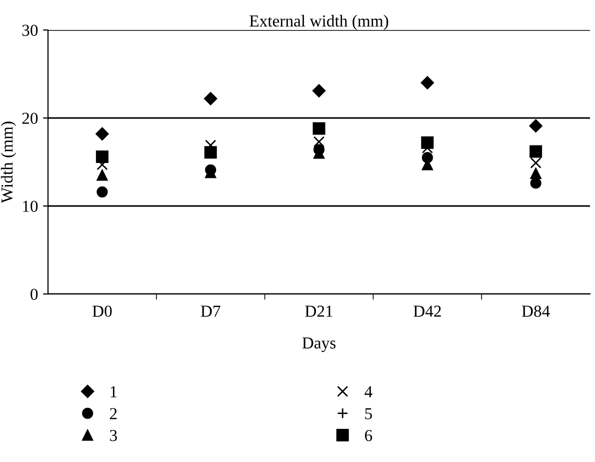  I want to click on y-tick-label: 10, so click(30, 206).